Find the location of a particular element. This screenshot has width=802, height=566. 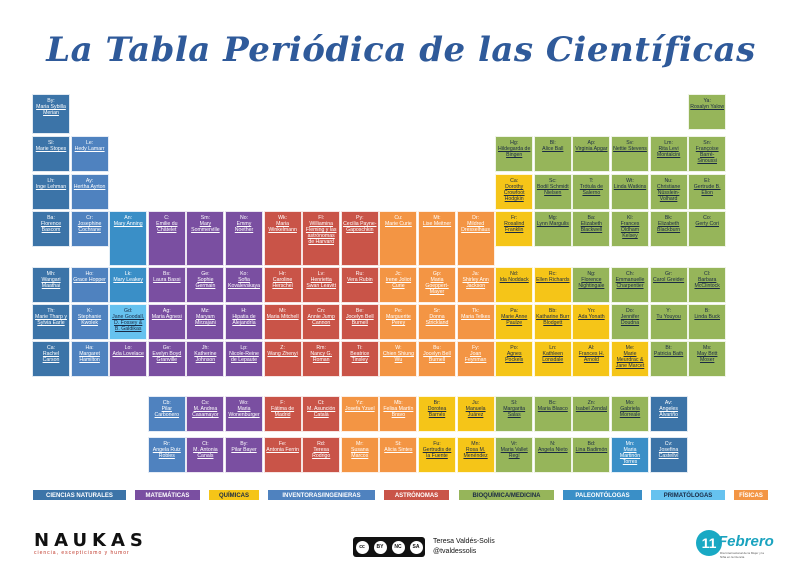

element-cell: Gv: Evelyn Boyd Granville is located at coordinates (166, 359).